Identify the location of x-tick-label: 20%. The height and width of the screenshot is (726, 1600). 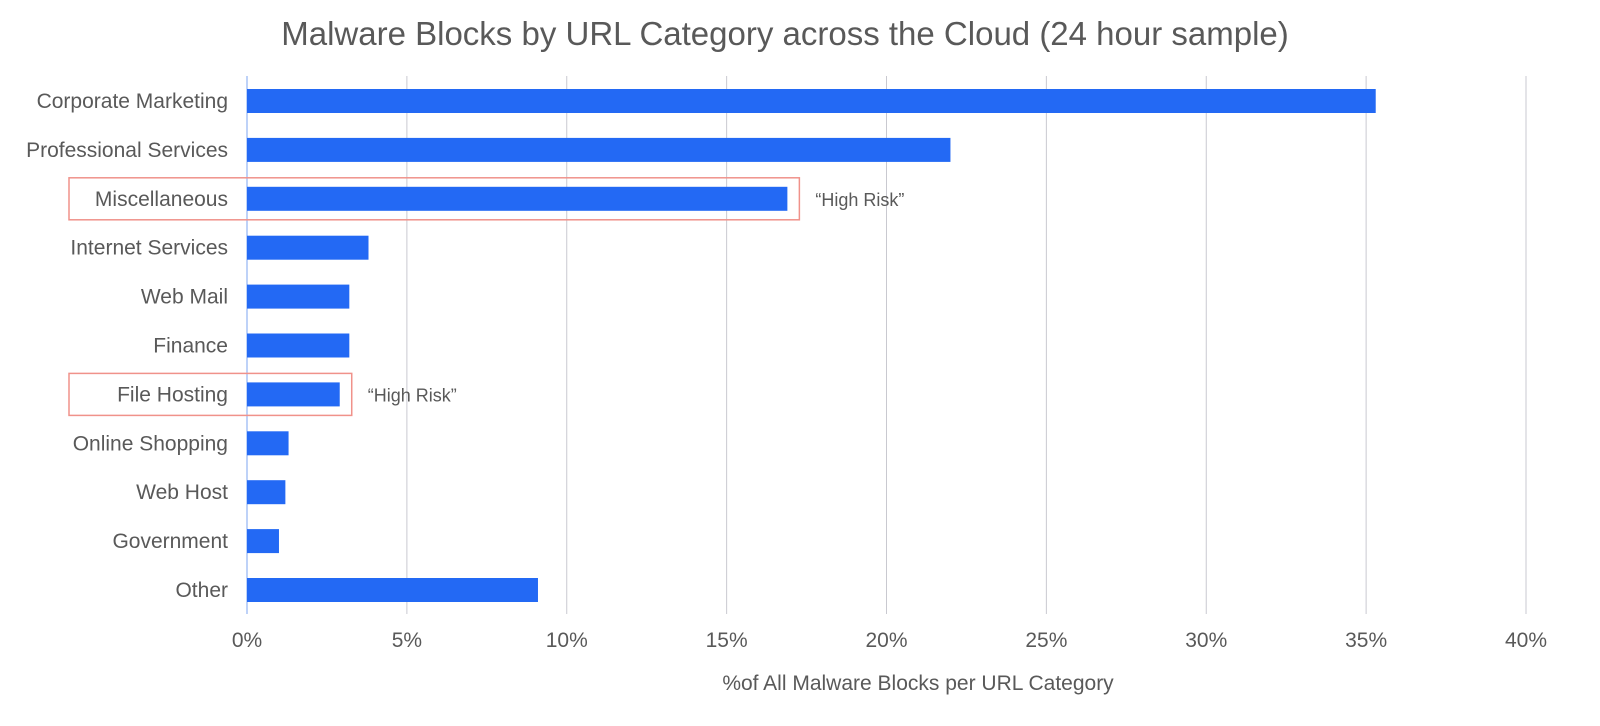
(886, 640).